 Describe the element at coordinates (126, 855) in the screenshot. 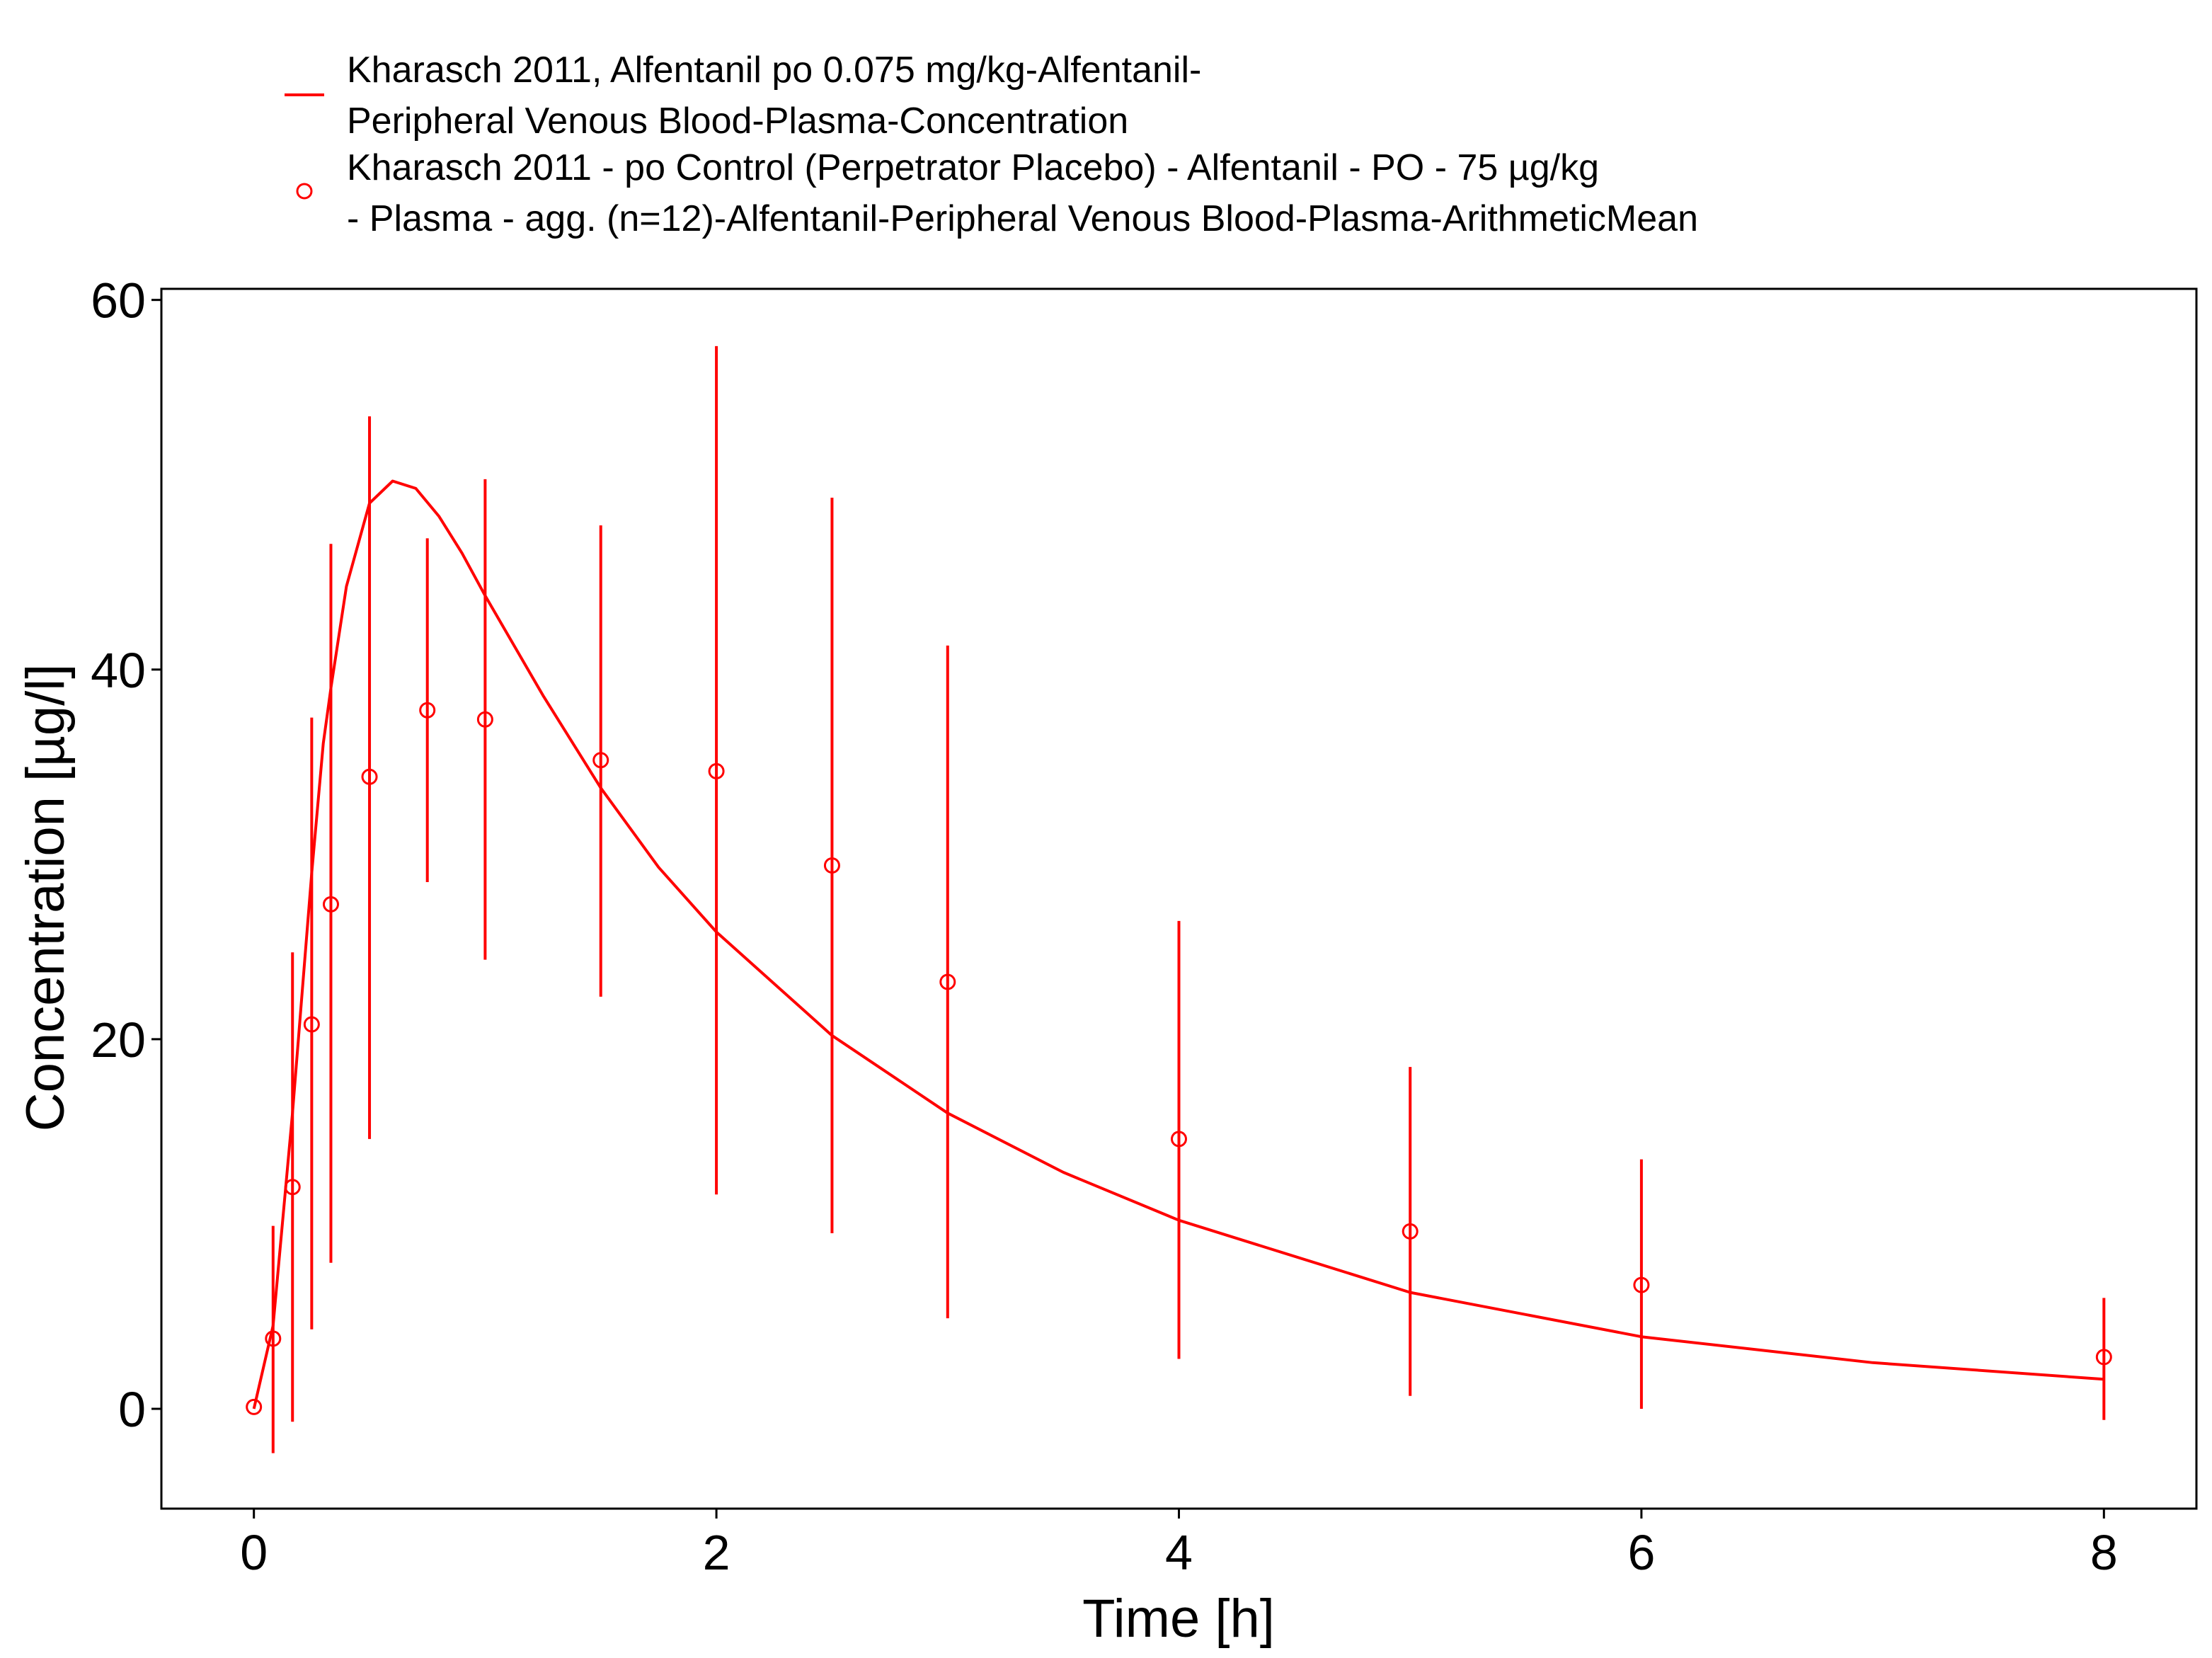

I see `y-axis: 0 20 40 60` at that location.